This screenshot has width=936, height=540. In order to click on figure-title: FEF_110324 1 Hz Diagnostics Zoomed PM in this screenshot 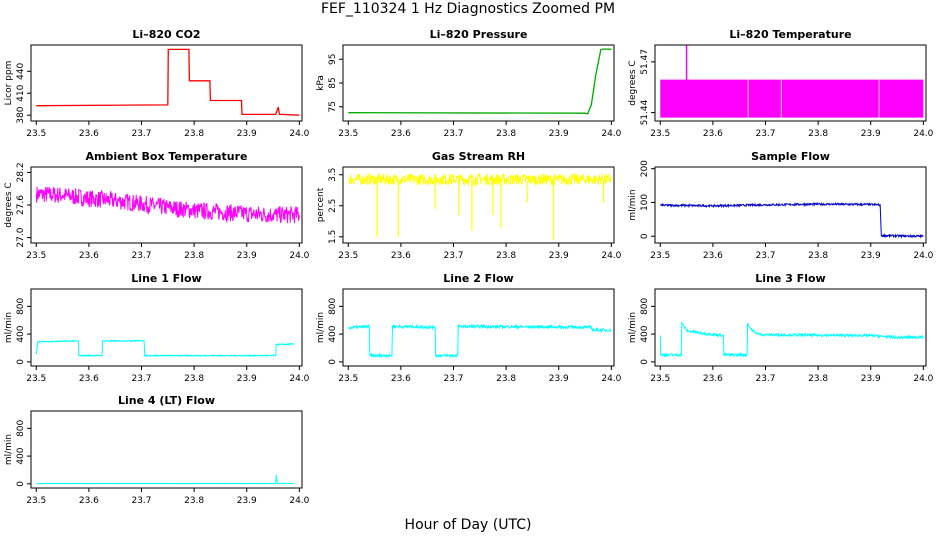, I will do `click(468, 9)`.